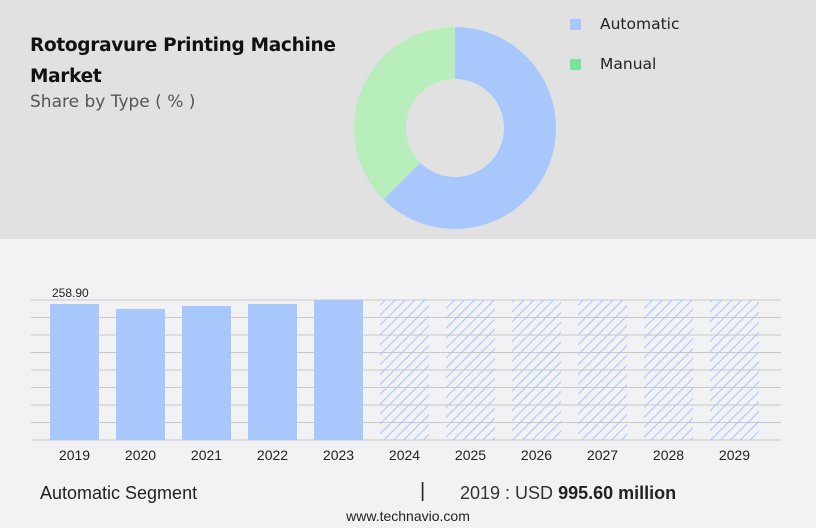  I want to click on x-tick-label: 2027, so click(602, 455).